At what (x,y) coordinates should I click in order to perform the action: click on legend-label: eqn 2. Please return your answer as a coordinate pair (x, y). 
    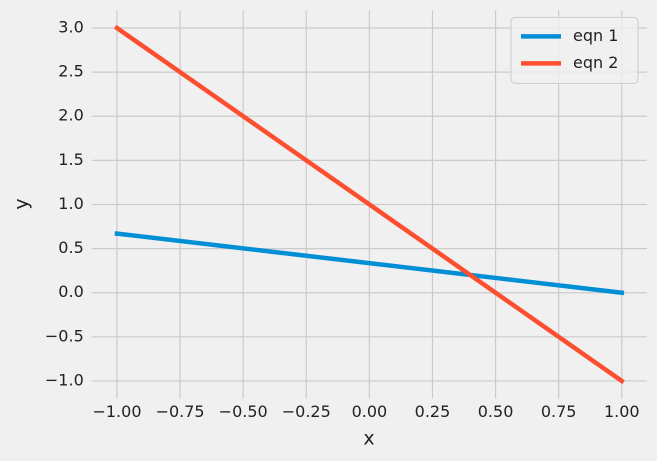
    Looking at the image, I should click on (595, 62).